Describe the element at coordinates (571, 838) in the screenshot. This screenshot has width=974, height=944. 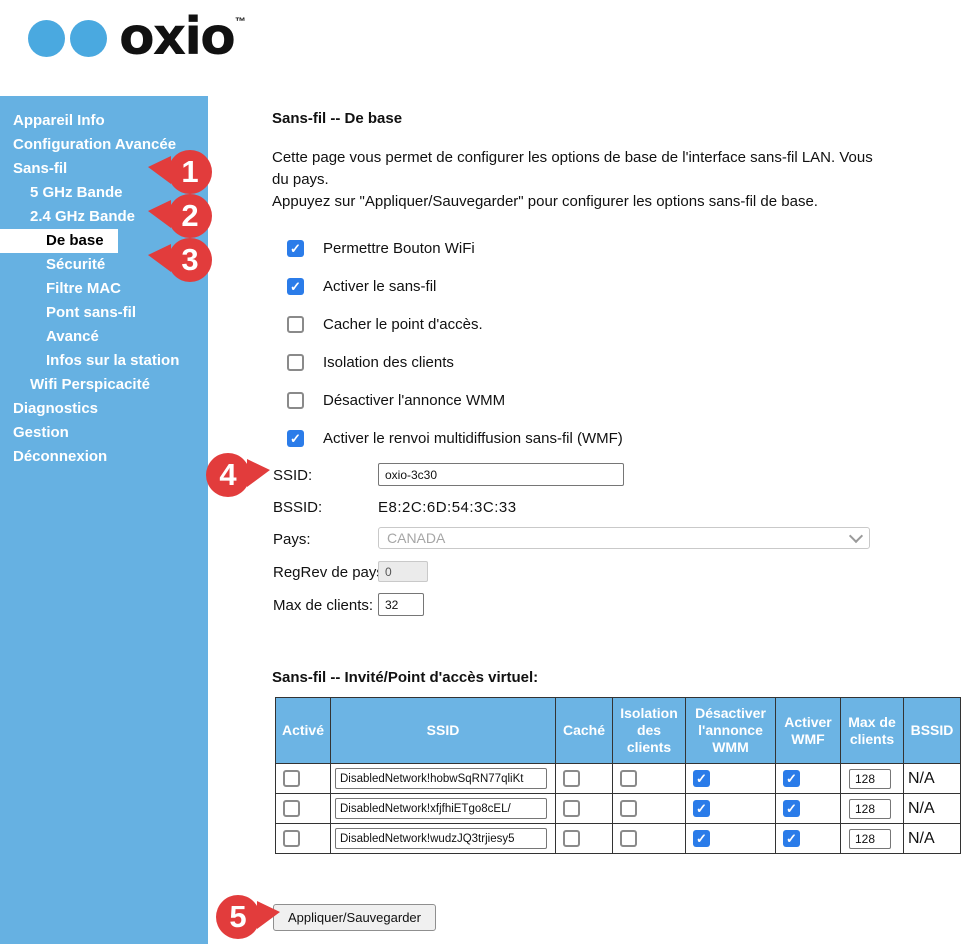
I see `row3-cache-checkbox` at that location.